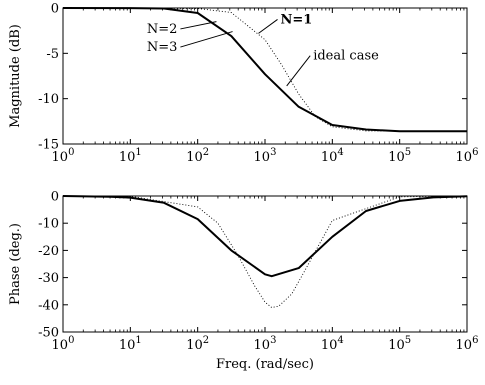 This screenshot has width=485, height=385. What do you see at coordinates (346, 56) in the screenshot?
I see `annotation-label: ideal case` at bounding box center [346, 56].